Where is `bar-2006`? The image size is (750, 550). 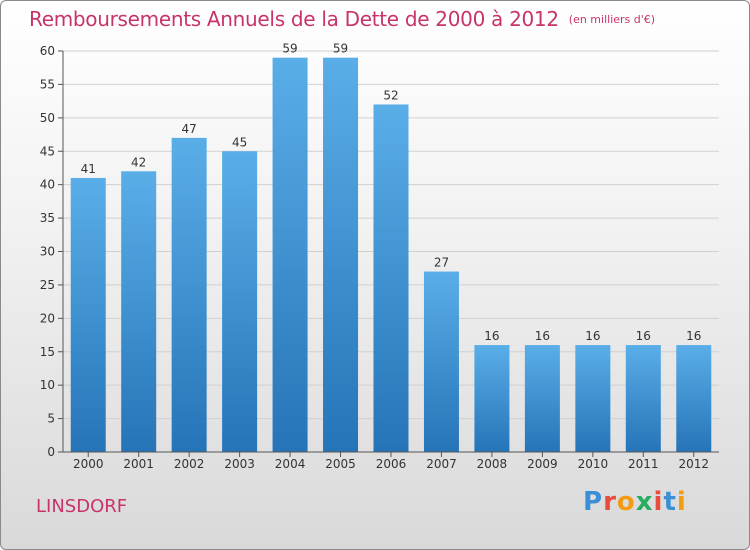 bar-2006 is located at coordinates (391, 278).